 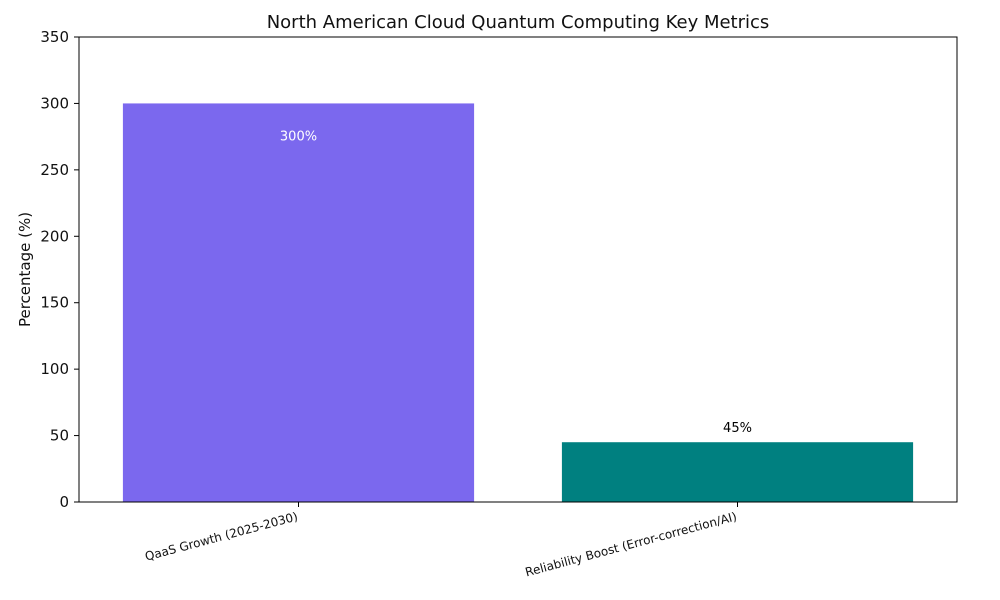 What do you see at coordinates (54, 236) in the screenshot?
I see `y-tick-label-200: 200` at bounding box center [54, 236].